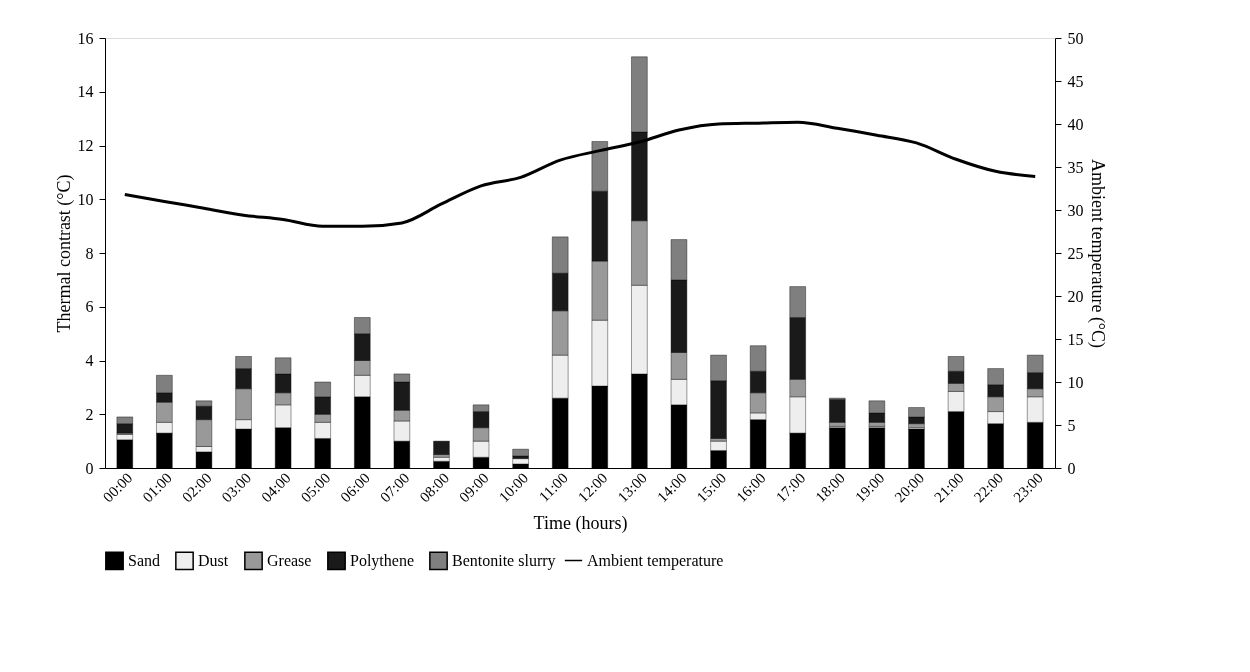 The image size is (1250, 672). I want to click on y-tick-label: 12, so click(85, 145).